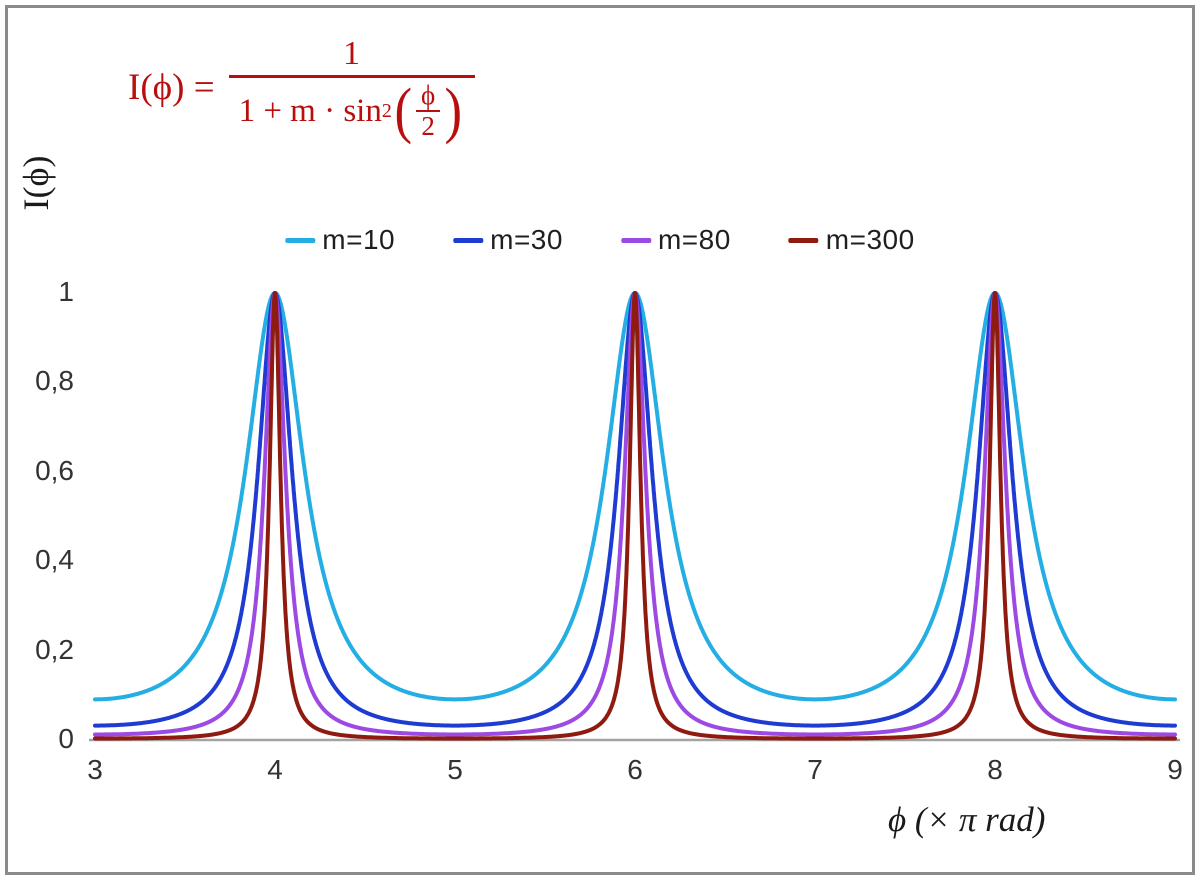 The image size is (1200, 880). I want to click on formula-inner-denominator: 2, so click(428, 125).